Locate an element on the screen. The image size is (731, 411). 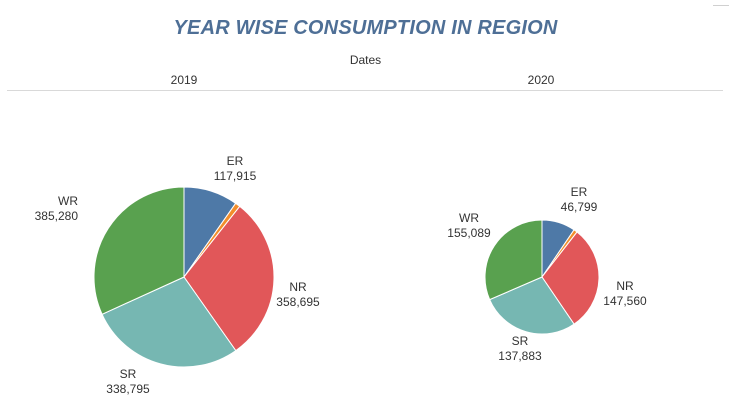
pie-2020-label-wr: WR 155,089 is located at coordinates (469, 225).